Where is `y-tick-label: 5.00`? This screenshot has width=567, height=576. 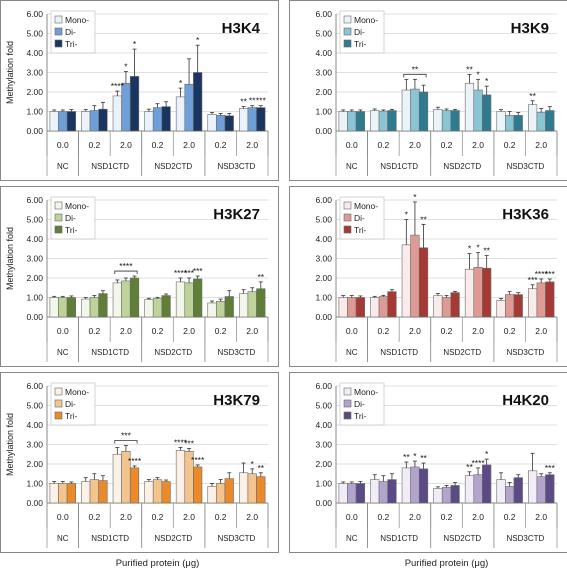 y-tick-label: 5.00 is located at coordinates (34, 220).